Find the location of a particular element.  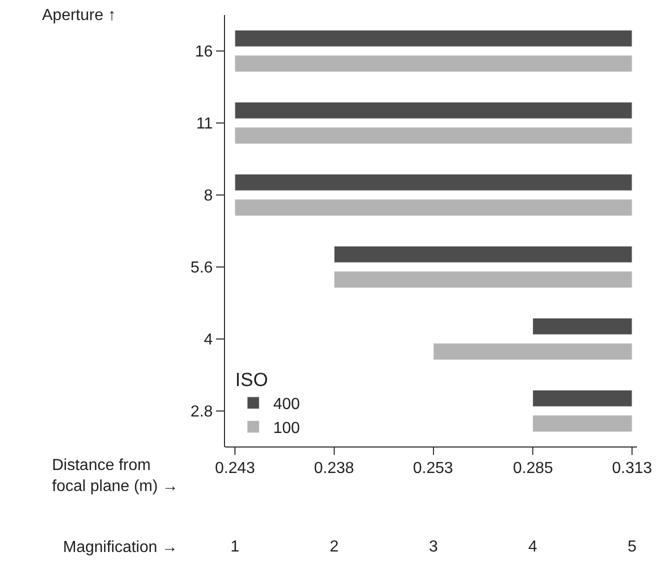

x-tick-label: 3 is located at coordinates (433, 547).